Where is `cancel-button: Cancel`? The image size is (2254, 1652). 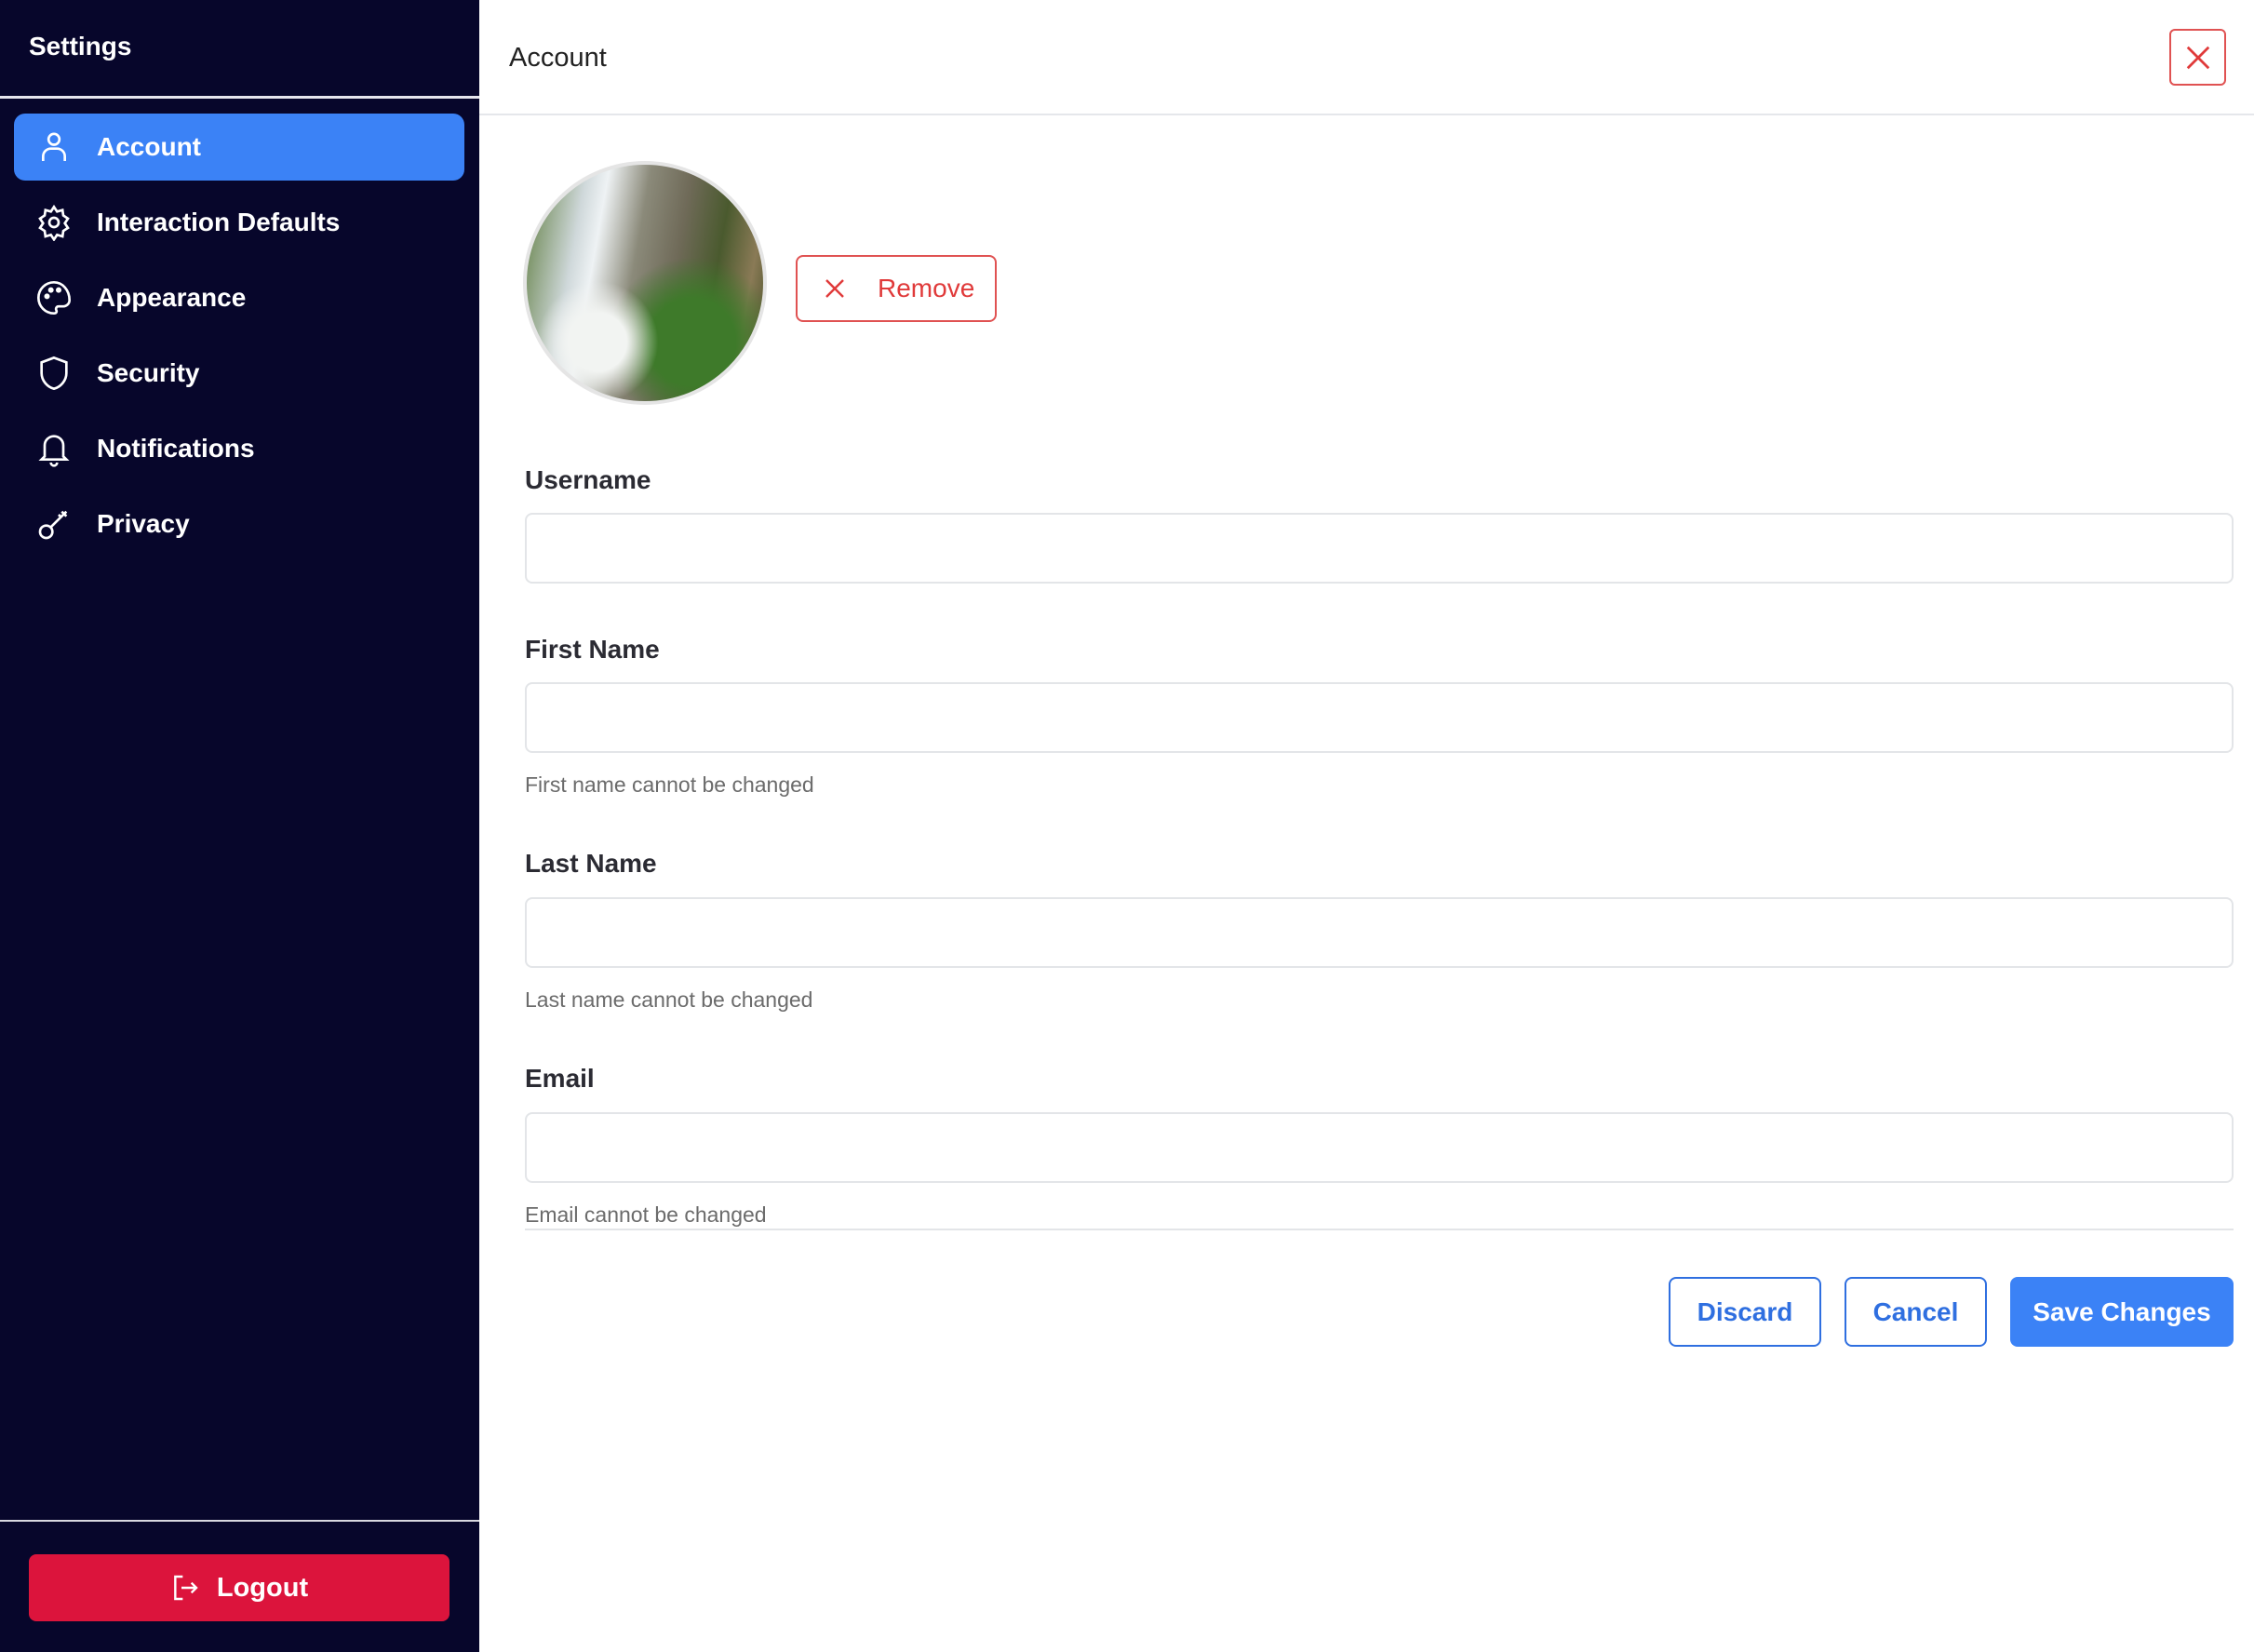
cancel-button: Cancel is located at coordinates (1916, 1312).